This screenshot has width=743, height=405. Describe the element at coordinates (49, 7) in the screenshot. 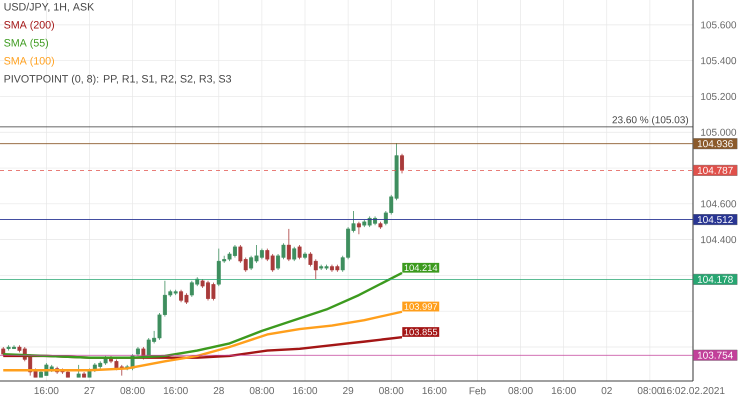

I see `chart-title: USD/JPY, 1H, ASK` at that location.